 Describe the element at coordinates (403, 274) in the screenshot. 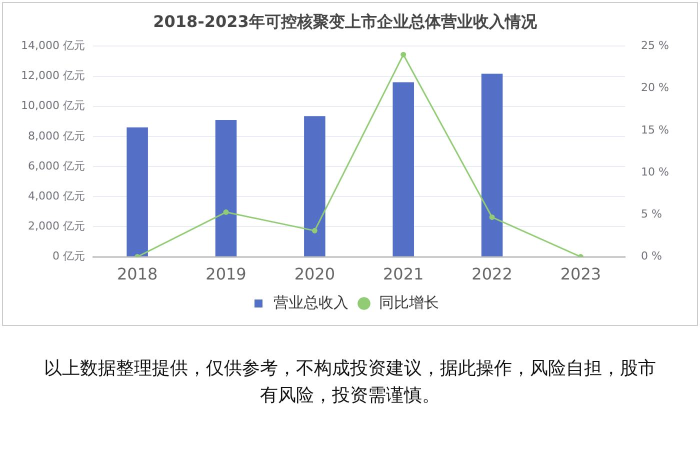

I see `x-tick-label: 2021` at that location.